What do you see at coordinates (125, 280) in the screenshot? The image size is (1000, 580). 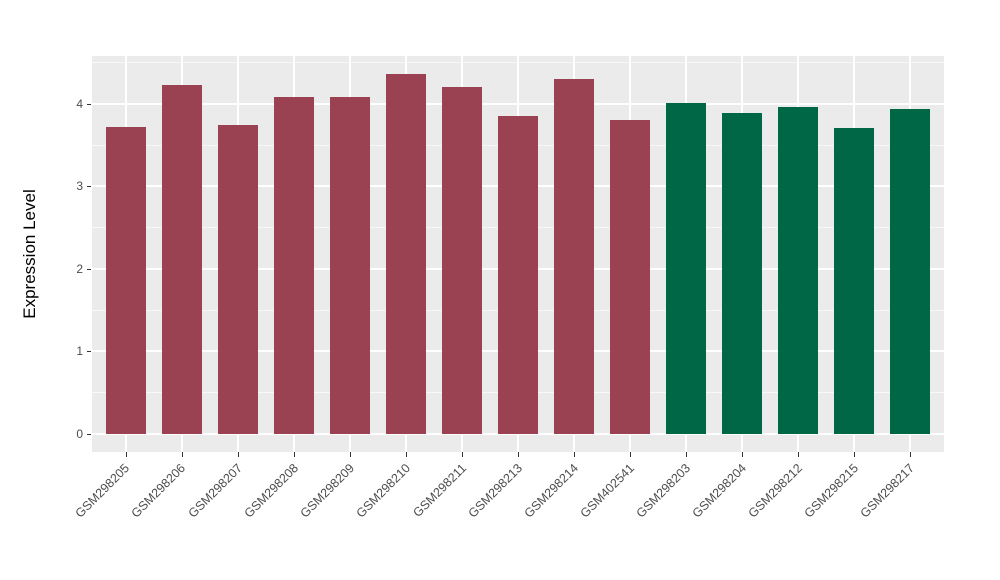 I see `bar-GSM298205` at bounding box center [125, 280].